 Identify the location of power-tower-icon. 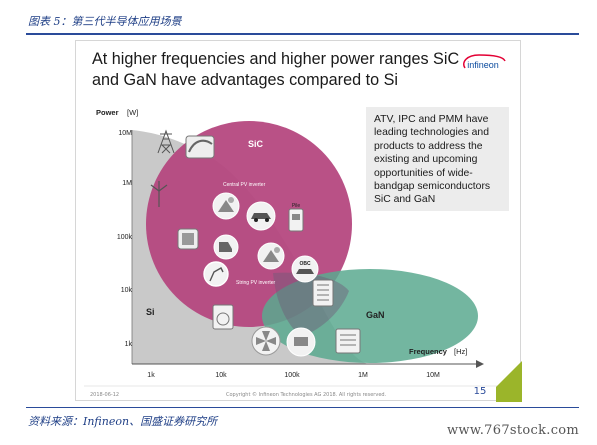
(166, 141).